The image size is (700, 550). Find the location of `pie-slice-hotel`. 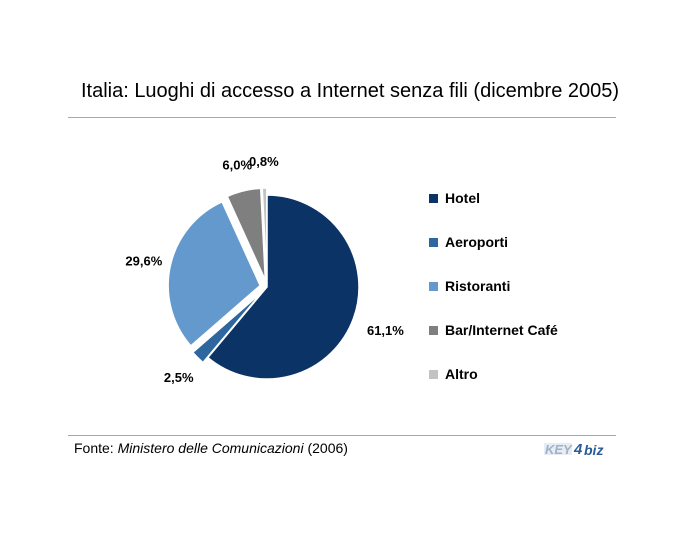

pie-slice-hotel is located at coordinates (283, 287).